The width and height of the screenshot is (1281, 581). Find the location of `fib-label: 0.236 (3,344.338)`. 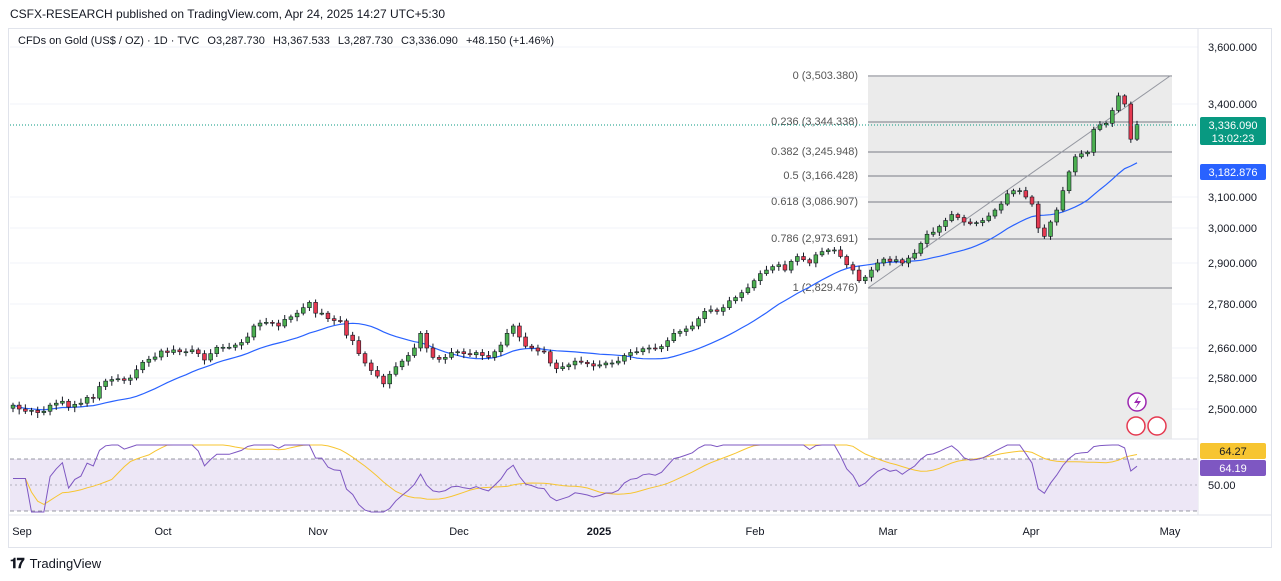

fib-label: 0.236 (3,344.338) is located at coordinates (814, 122).